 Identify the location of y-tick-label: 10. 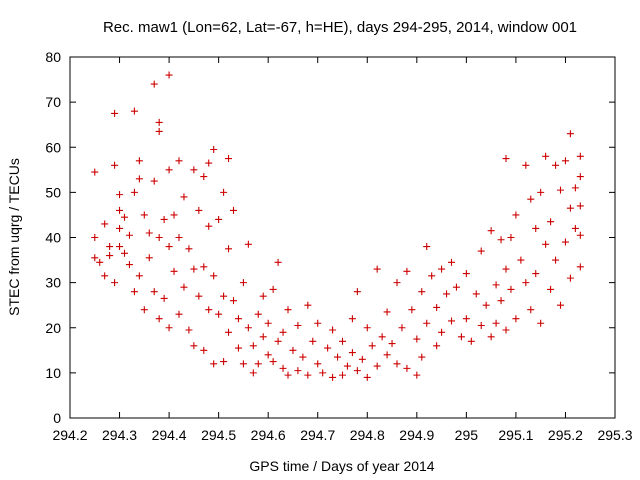
(53, 373).